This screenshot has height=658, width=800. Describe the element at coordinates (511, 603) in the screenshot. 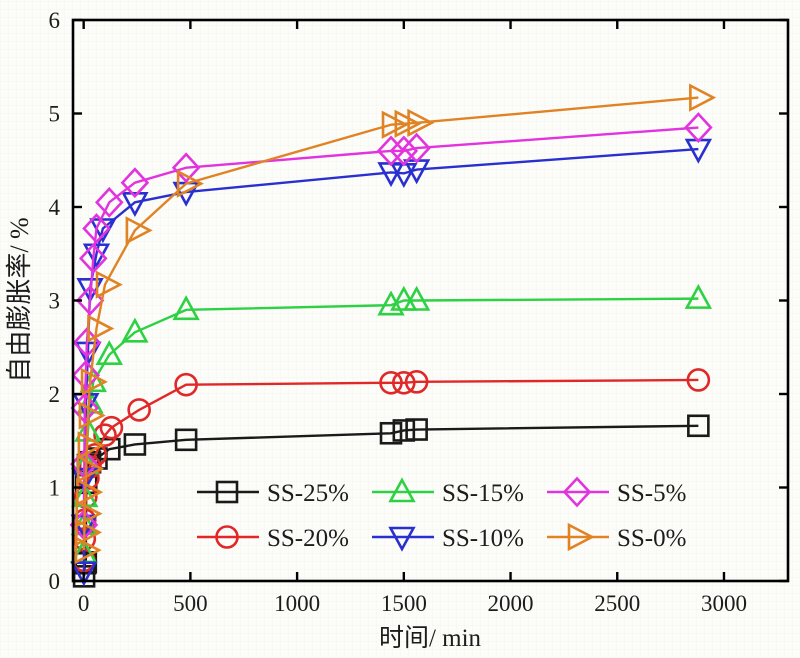

I see `x-tick-label: 2000` at that location.